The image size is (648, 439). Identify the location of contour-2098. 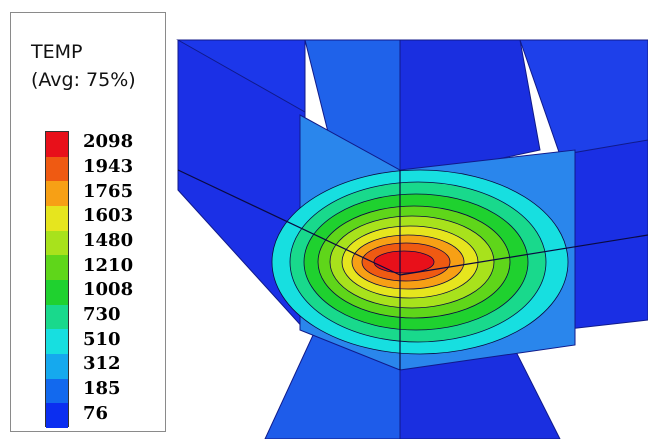
(404, 262).